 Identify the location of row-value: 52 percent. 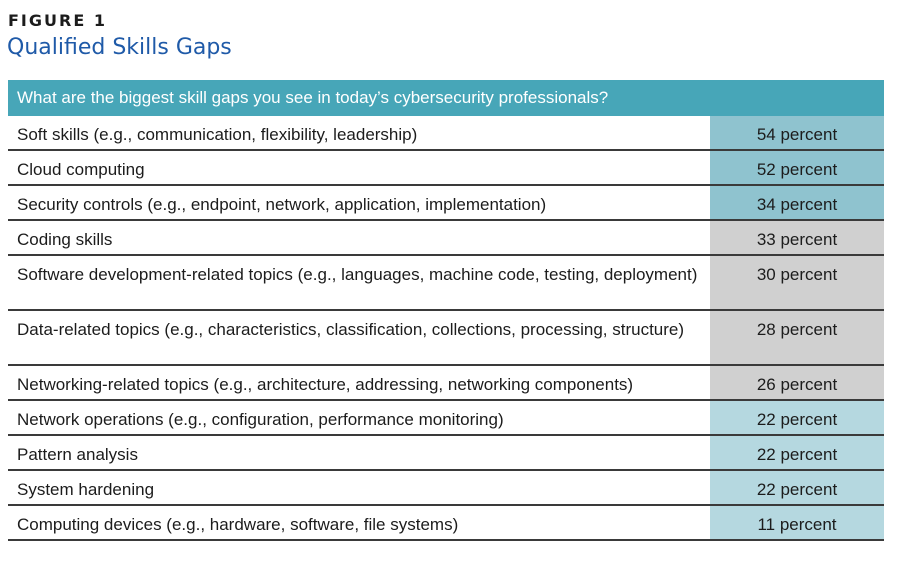
(797, 167).